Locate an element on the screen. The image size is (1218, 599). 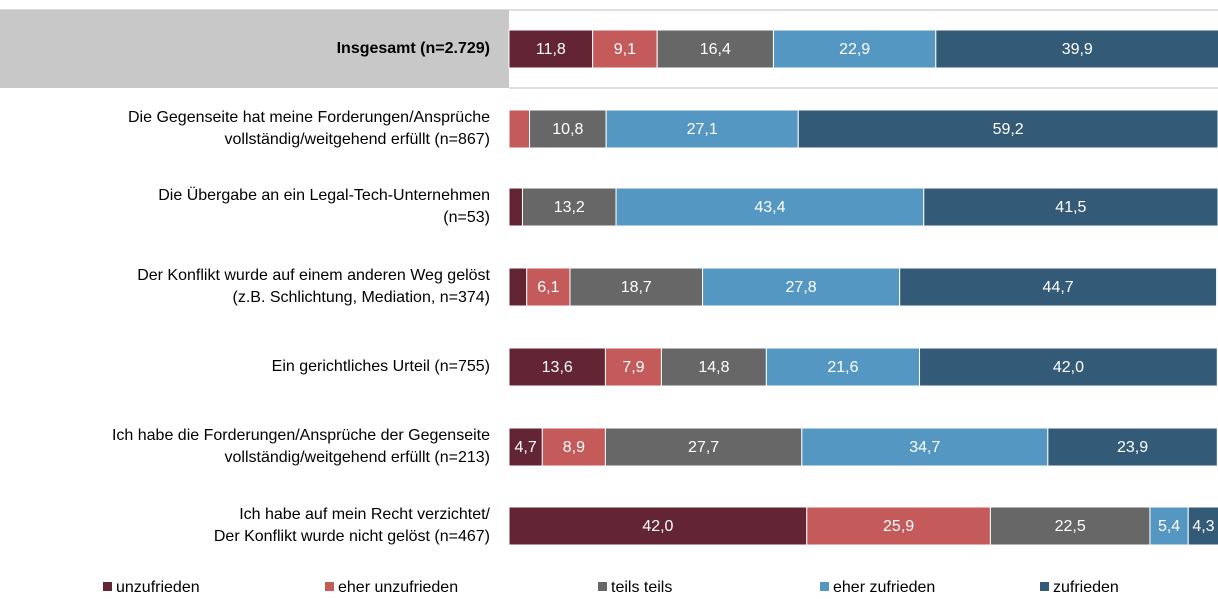
value-label: 41,5 is located at coordinates (1070, 207).